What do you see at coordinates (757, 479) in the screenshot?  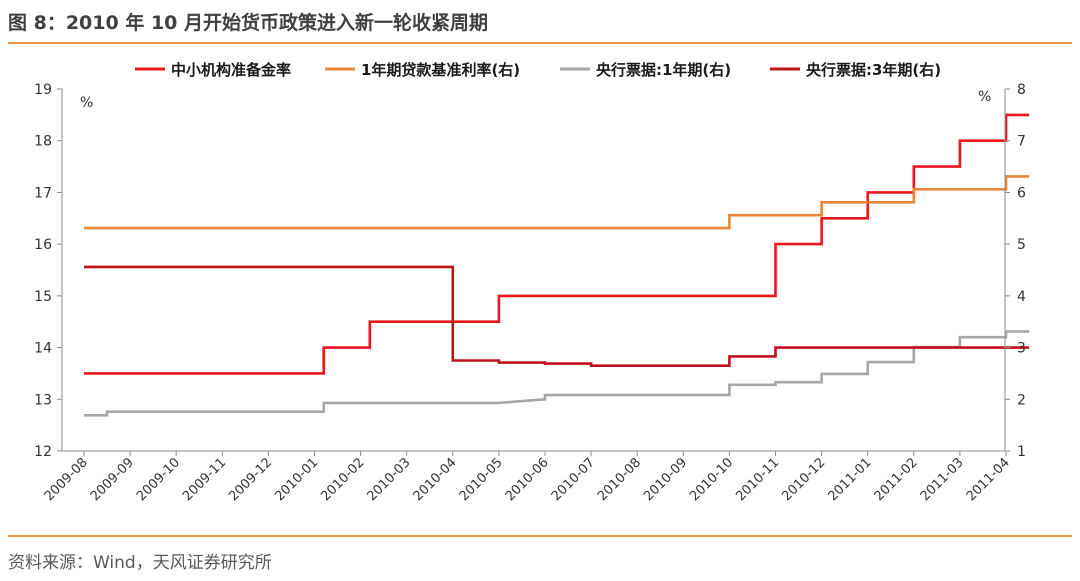 I see `x-tick-label: 2010-11` at bounding box center [757, 479].